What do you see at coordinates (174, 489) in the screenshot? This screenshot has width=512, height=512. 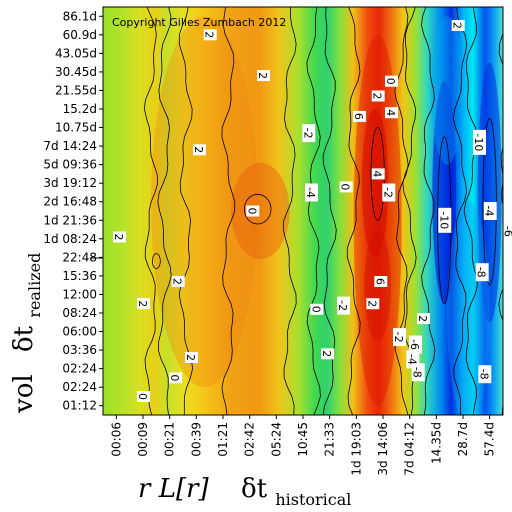 I see `x-axis-label-prefix: r L[r]` at bounding box center [174, 489].